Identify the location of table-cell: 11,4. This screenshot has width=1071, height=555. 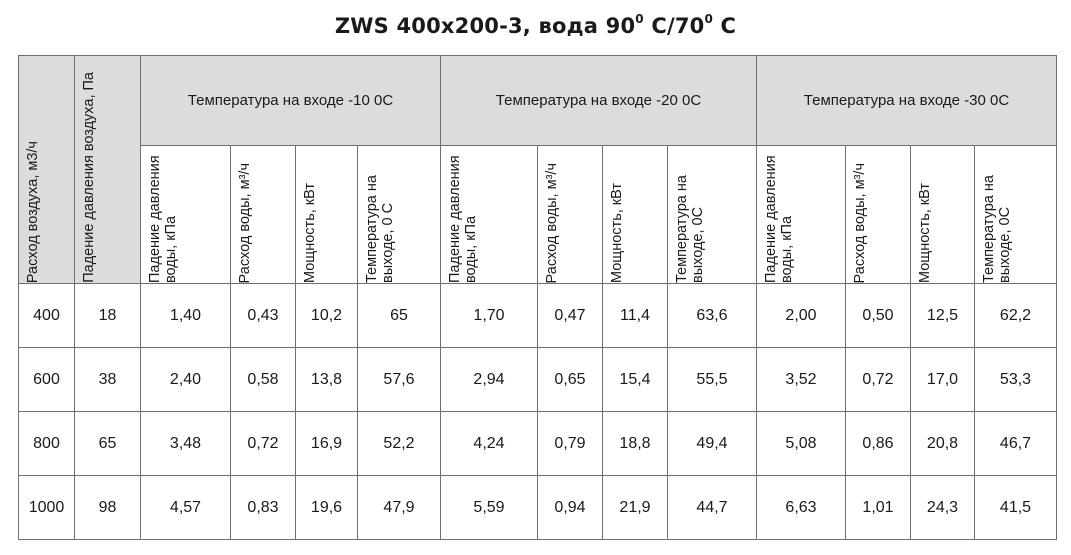
(635, 315).